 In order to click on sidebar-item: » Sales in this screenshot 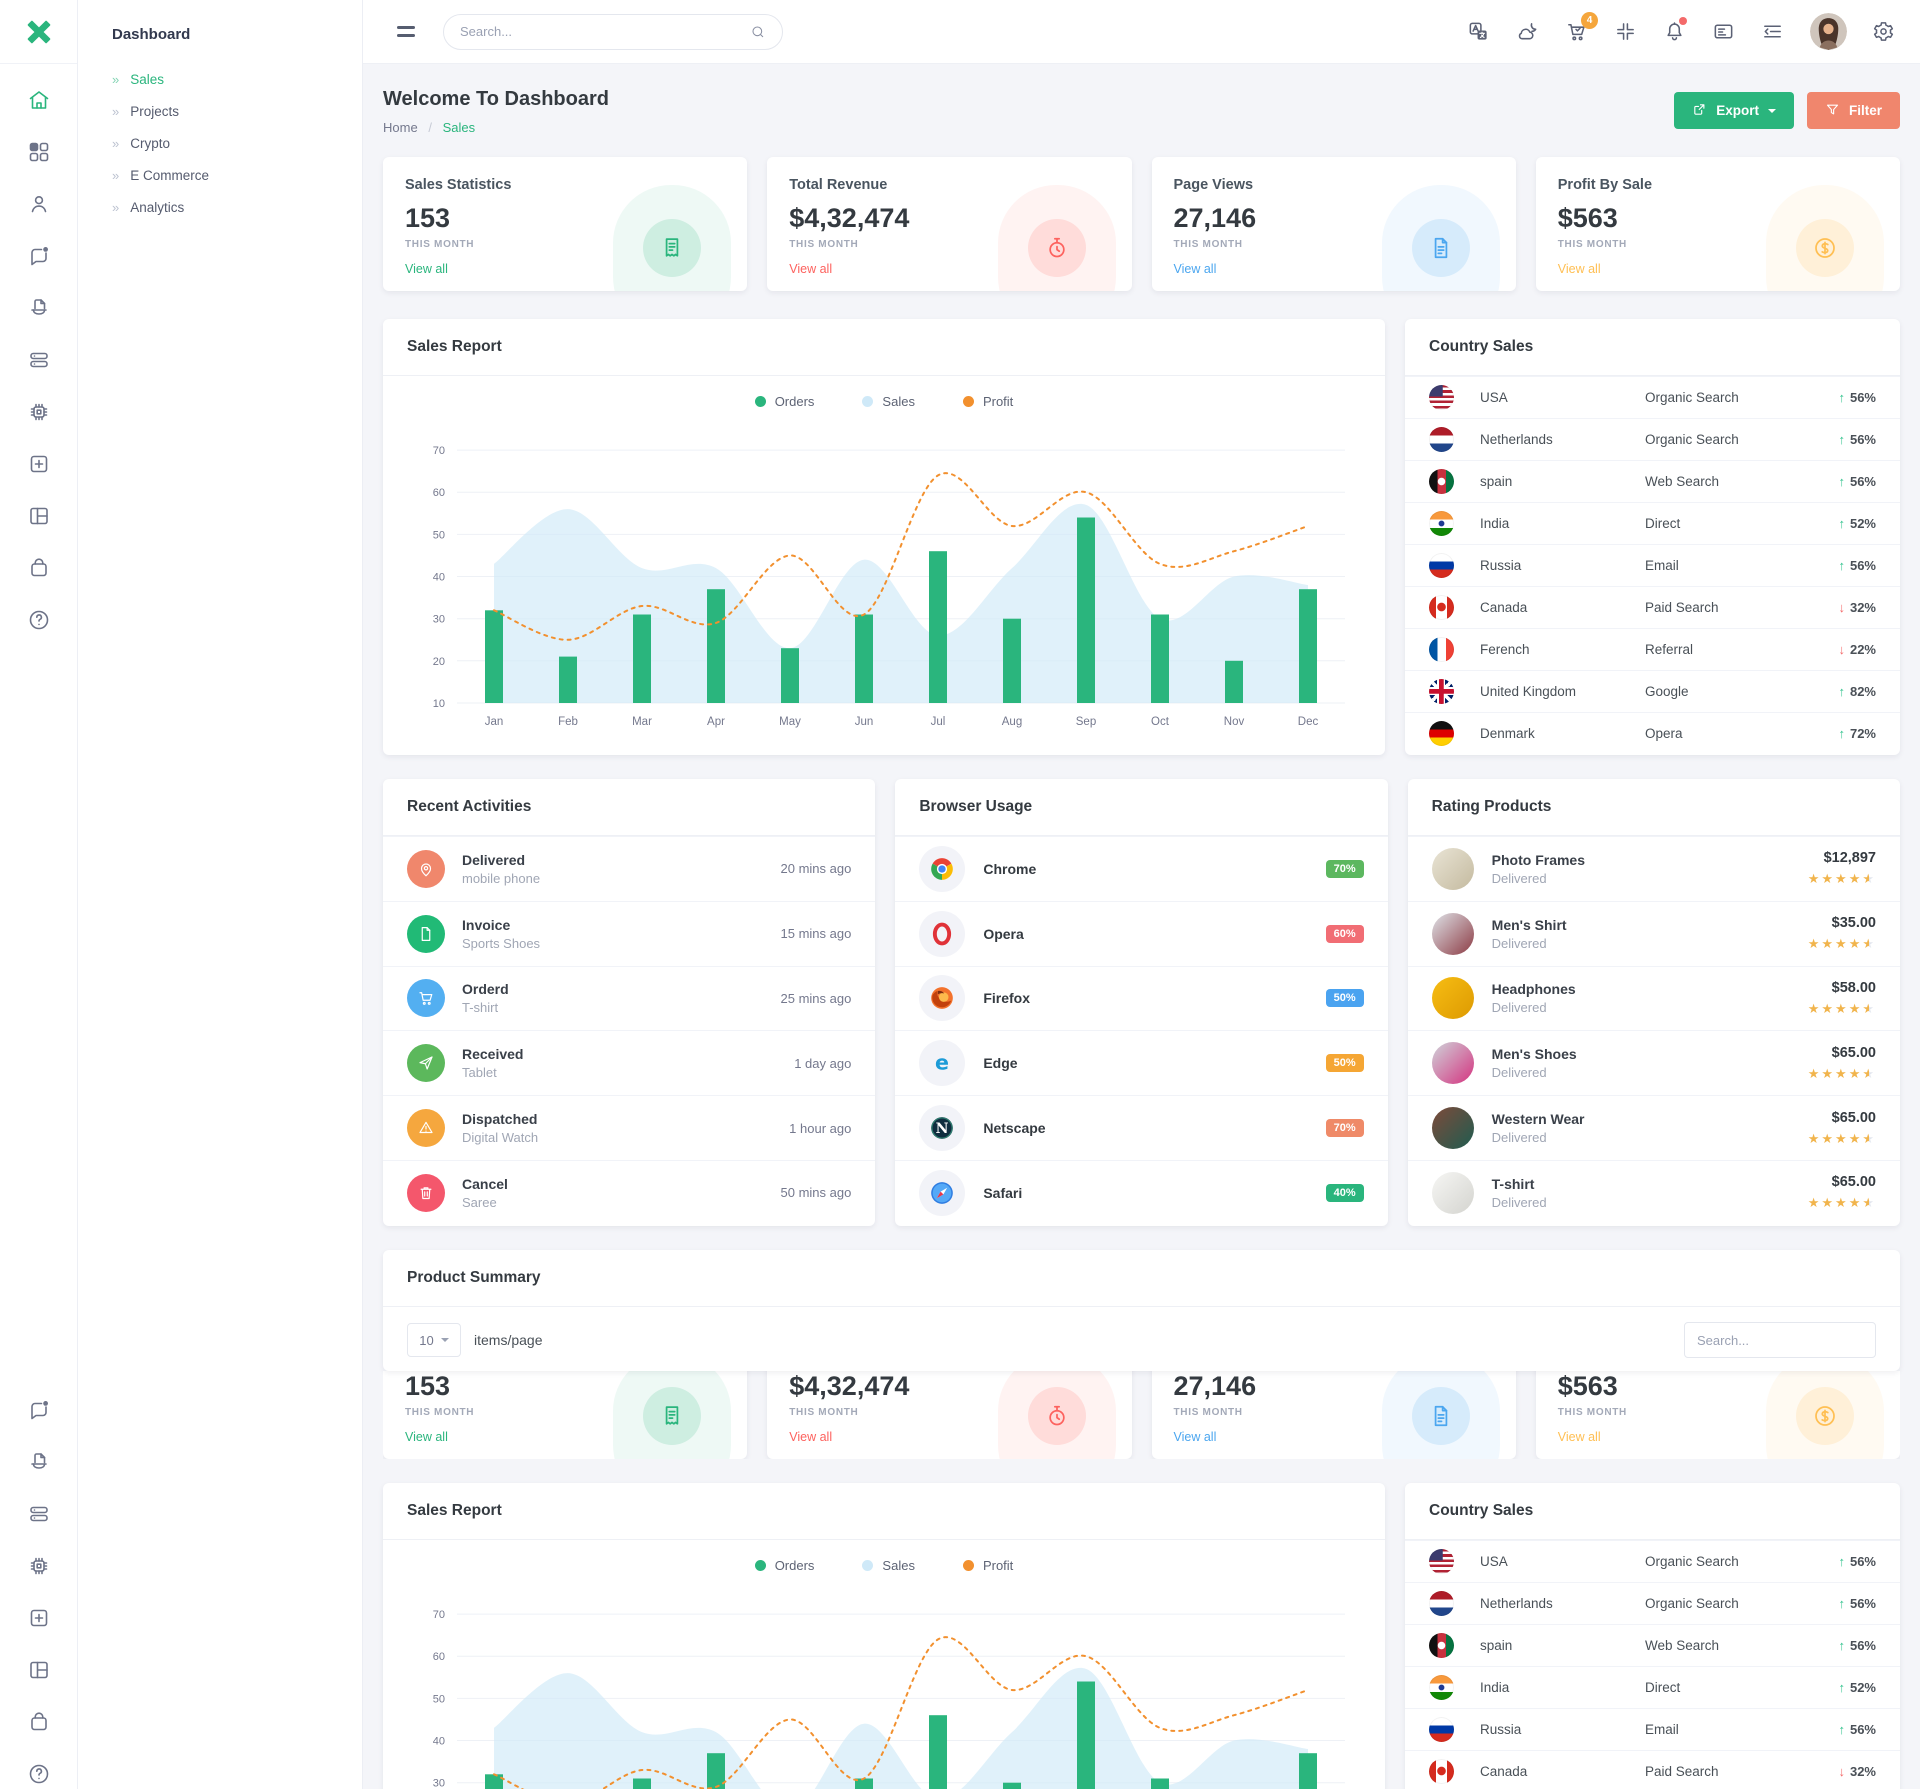, I will do `click(138, 79)`.